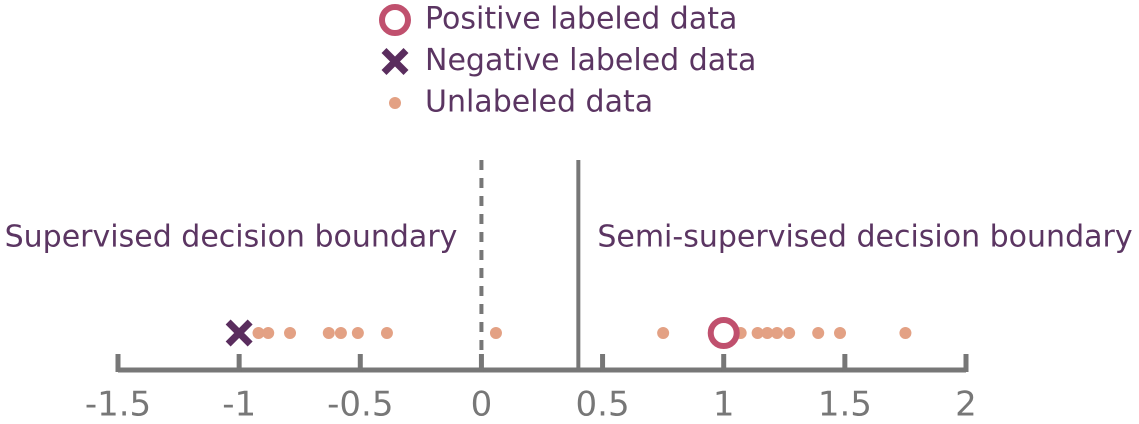 The image size is (1139, 424). Describe the element at coordinates (239, 404) in the screenshot. I see `x-tick-label: -1` at that location.